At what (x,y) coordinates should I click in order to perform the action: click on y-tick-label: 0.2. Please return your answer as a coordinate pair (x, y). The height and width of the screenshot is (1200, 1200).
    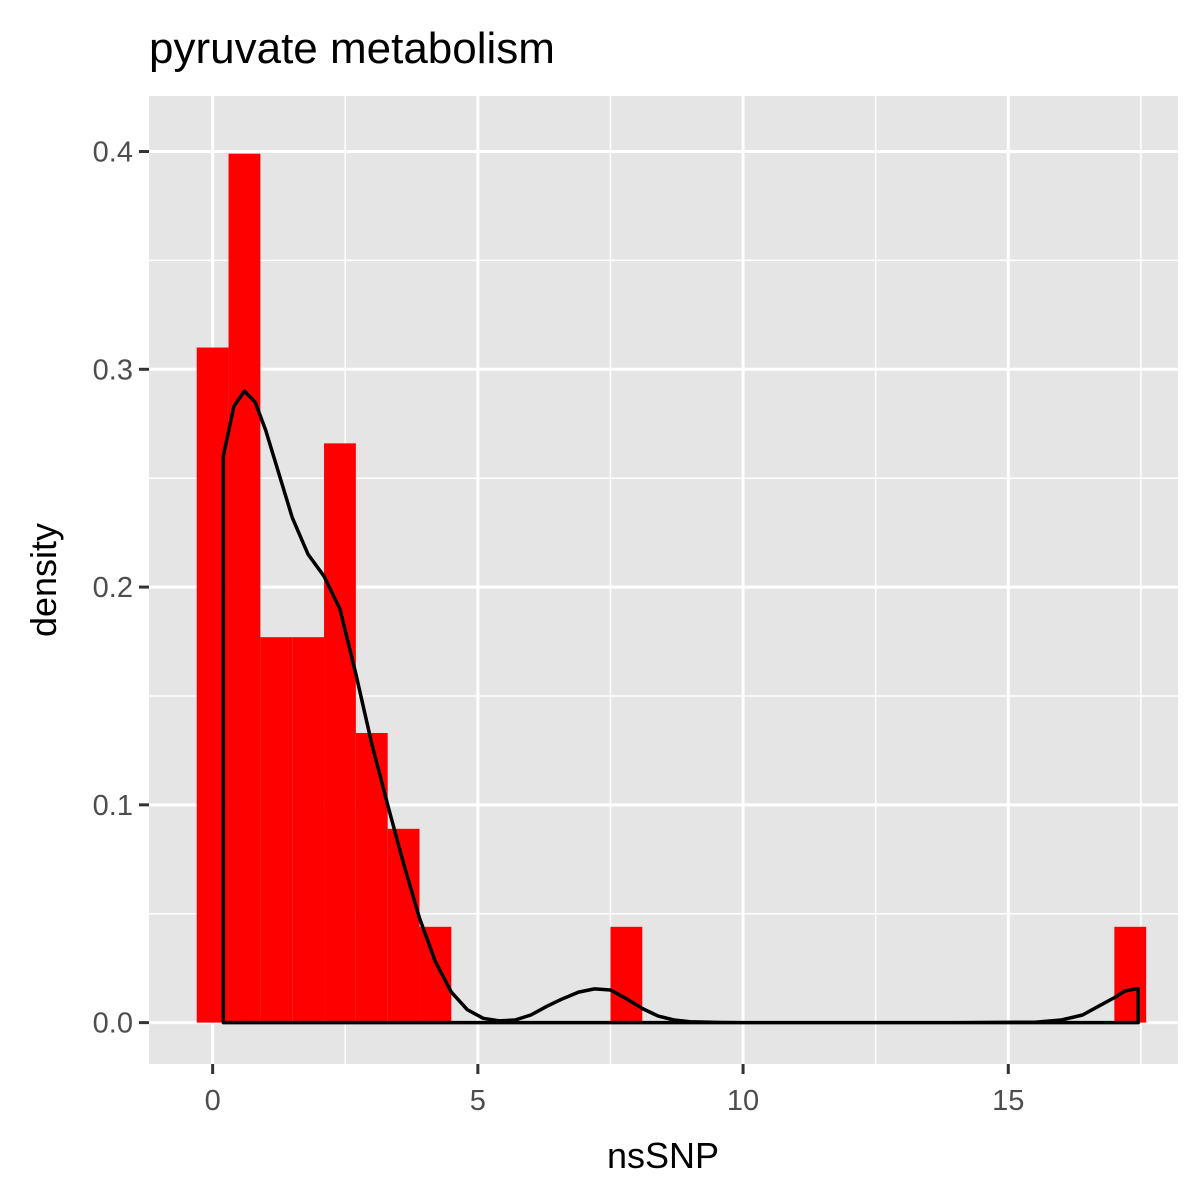
    Looking at the image, I should click on (113, 588).